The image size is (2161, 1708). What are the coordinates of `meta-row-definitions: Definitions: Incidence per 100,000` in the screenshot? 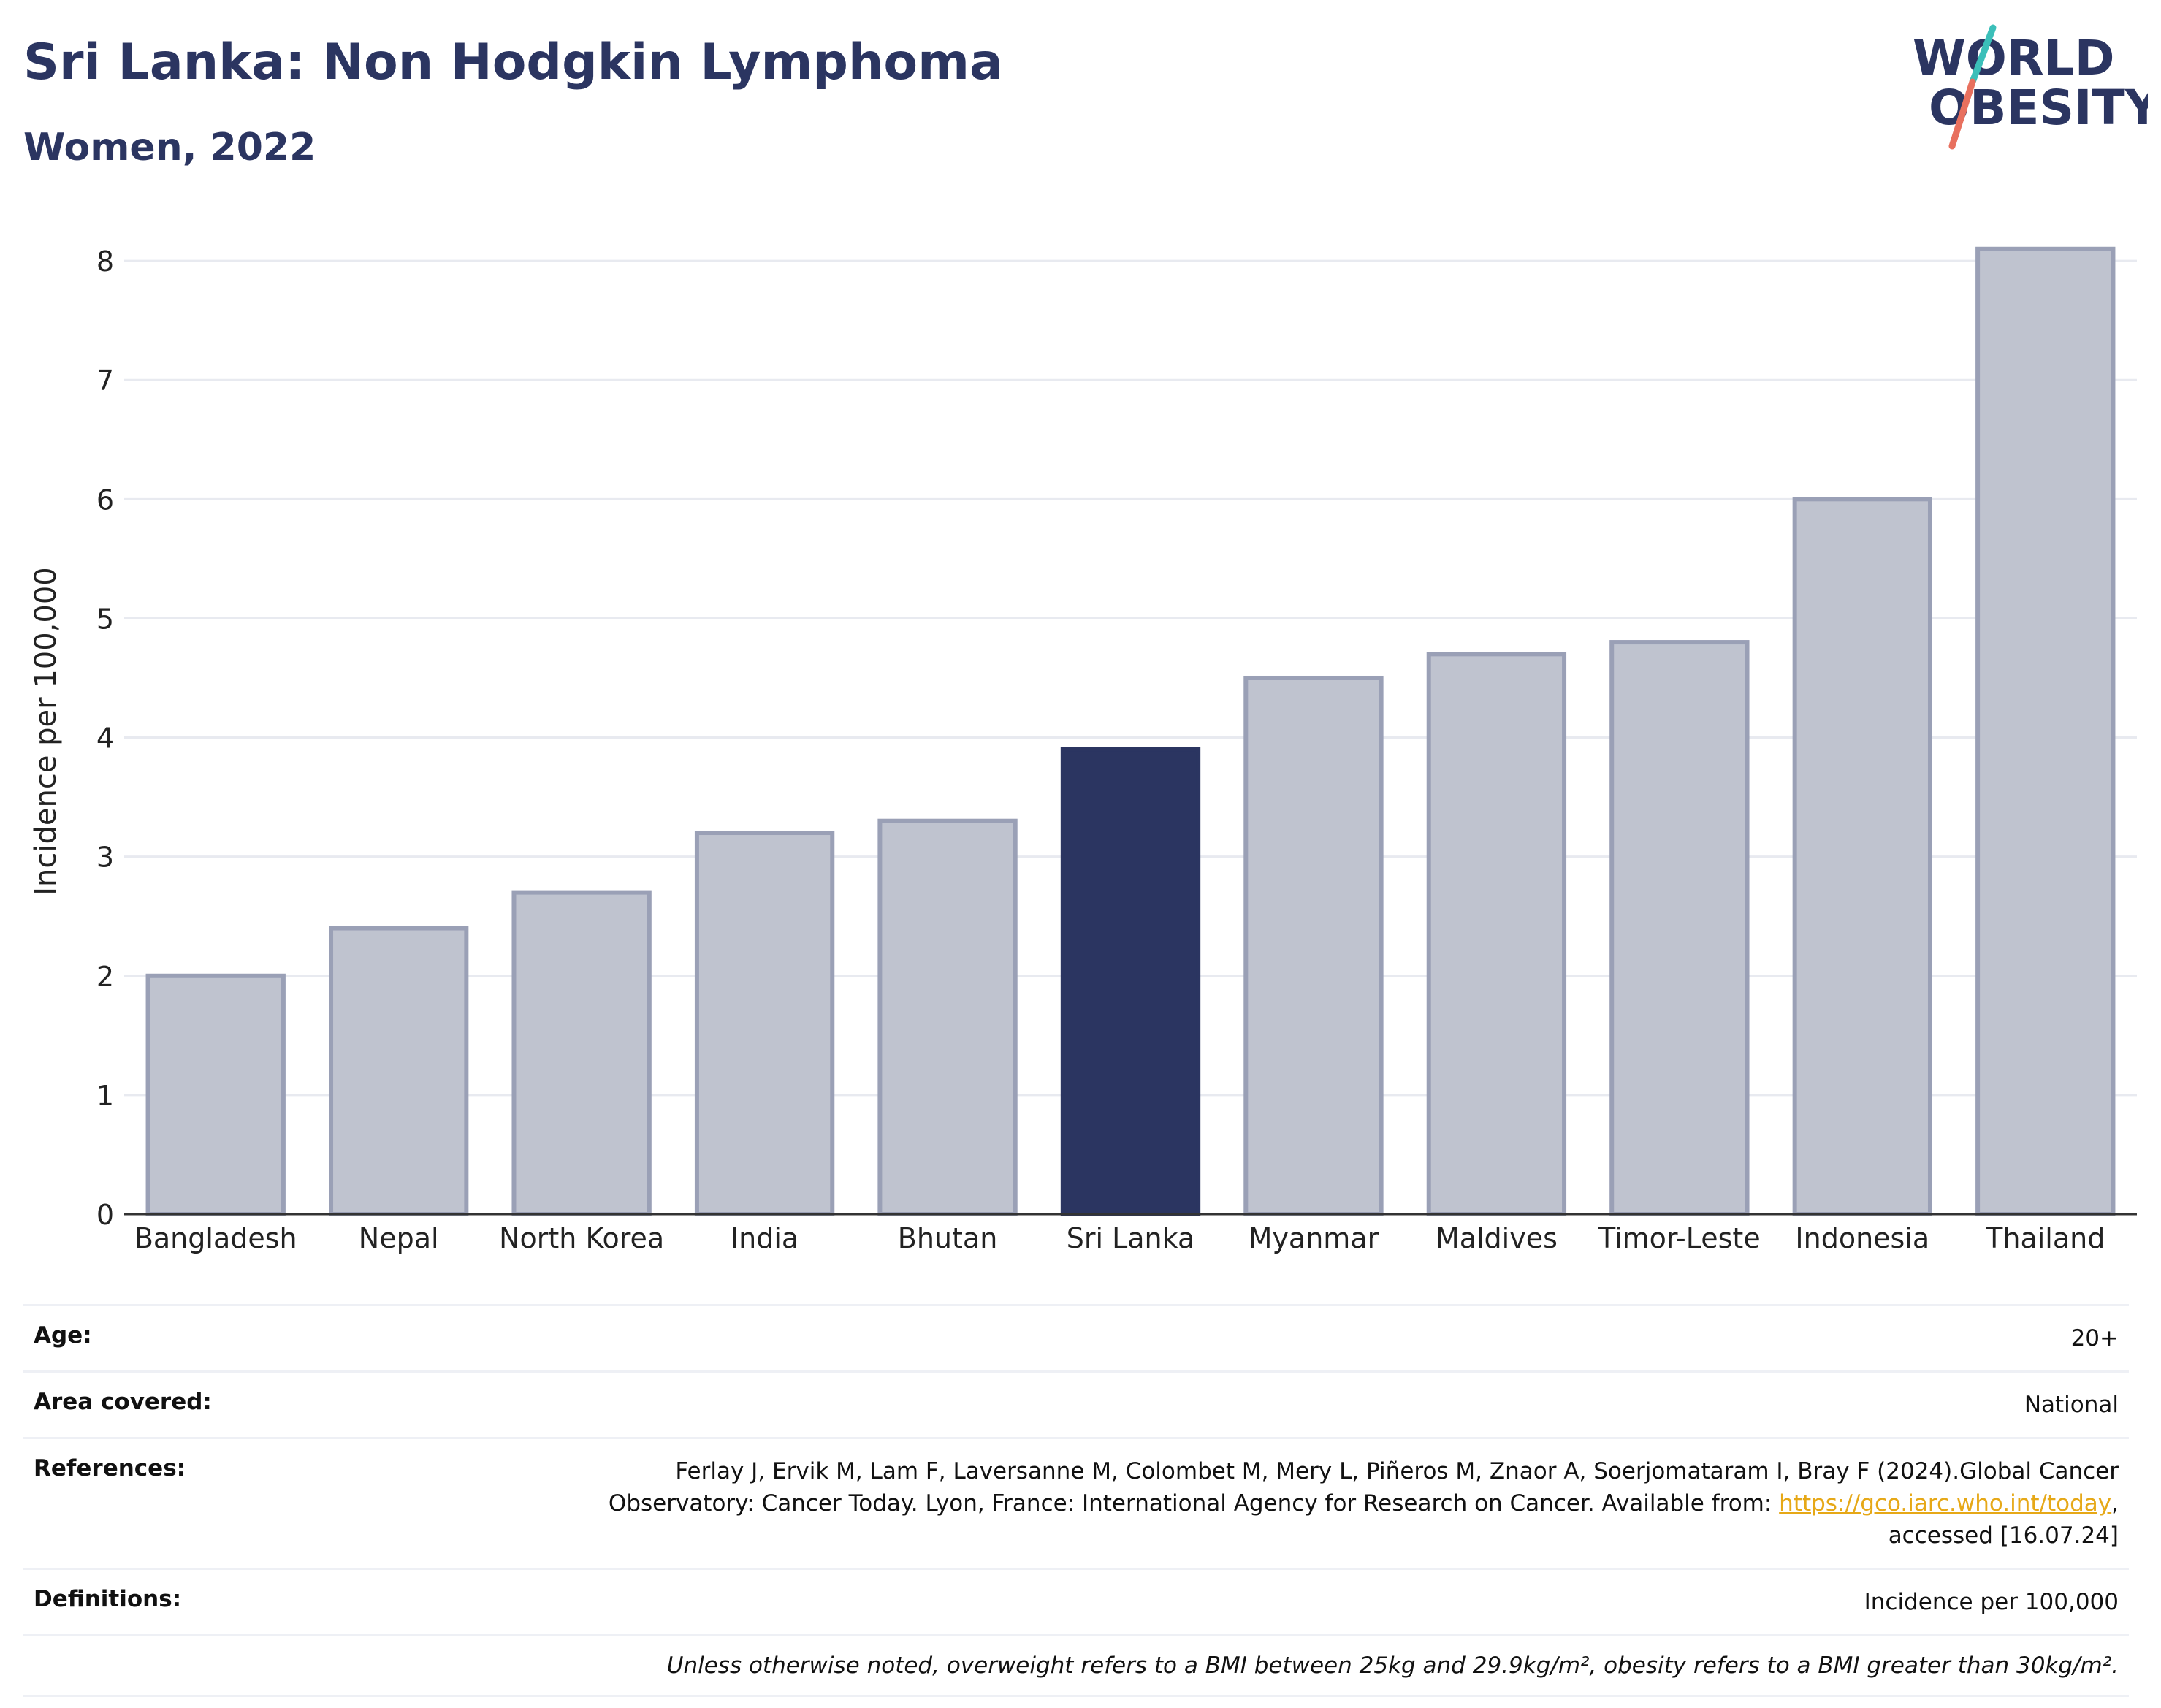 It's located at (1076, 1601).